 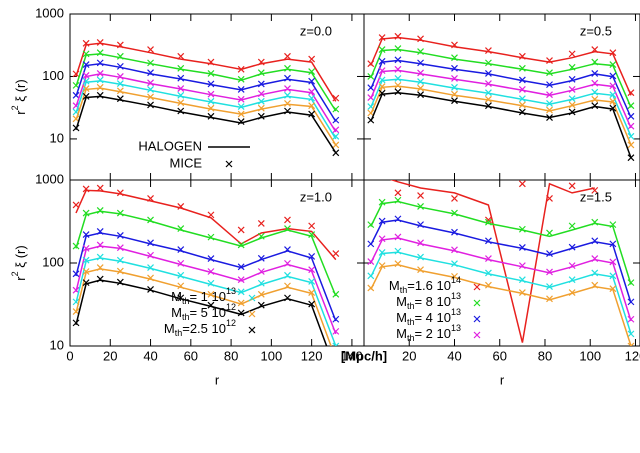 What do you see at coordinates (69, 355) in the screenshot?
I see `x-tick-label: 0` at bounding box center [69, 355].